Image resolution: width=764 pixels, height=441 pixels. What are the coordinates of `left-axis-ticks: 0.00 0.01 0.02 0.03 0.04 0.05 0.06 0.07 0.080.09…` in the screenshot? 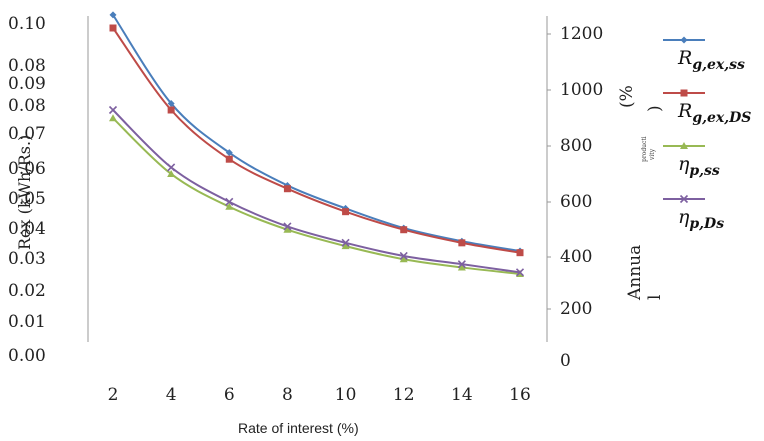 It's located at (27, 190).